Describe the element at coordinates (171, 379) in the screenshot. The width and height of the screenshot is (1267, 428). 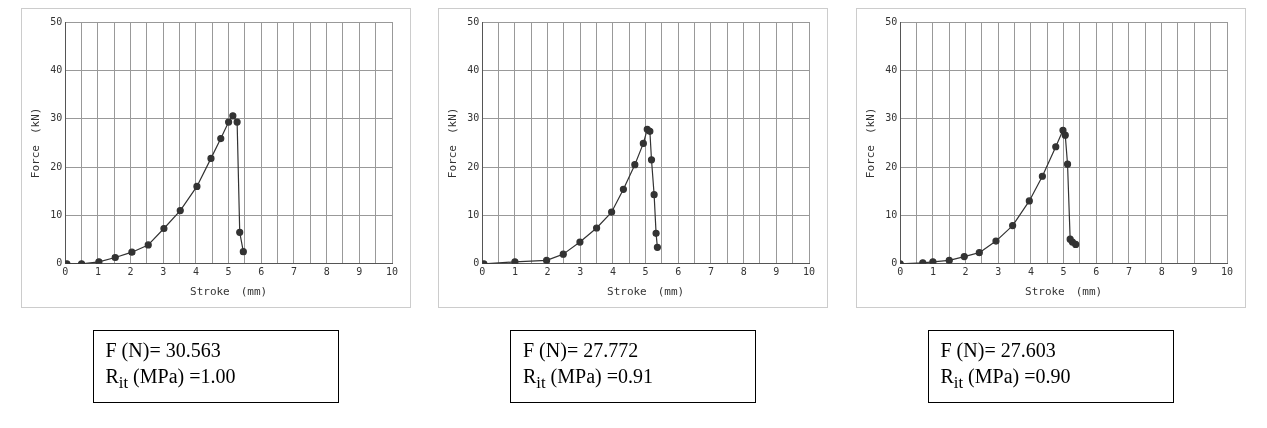
I see `text: R$_{it}$ (MPa) =1.00` at that location.